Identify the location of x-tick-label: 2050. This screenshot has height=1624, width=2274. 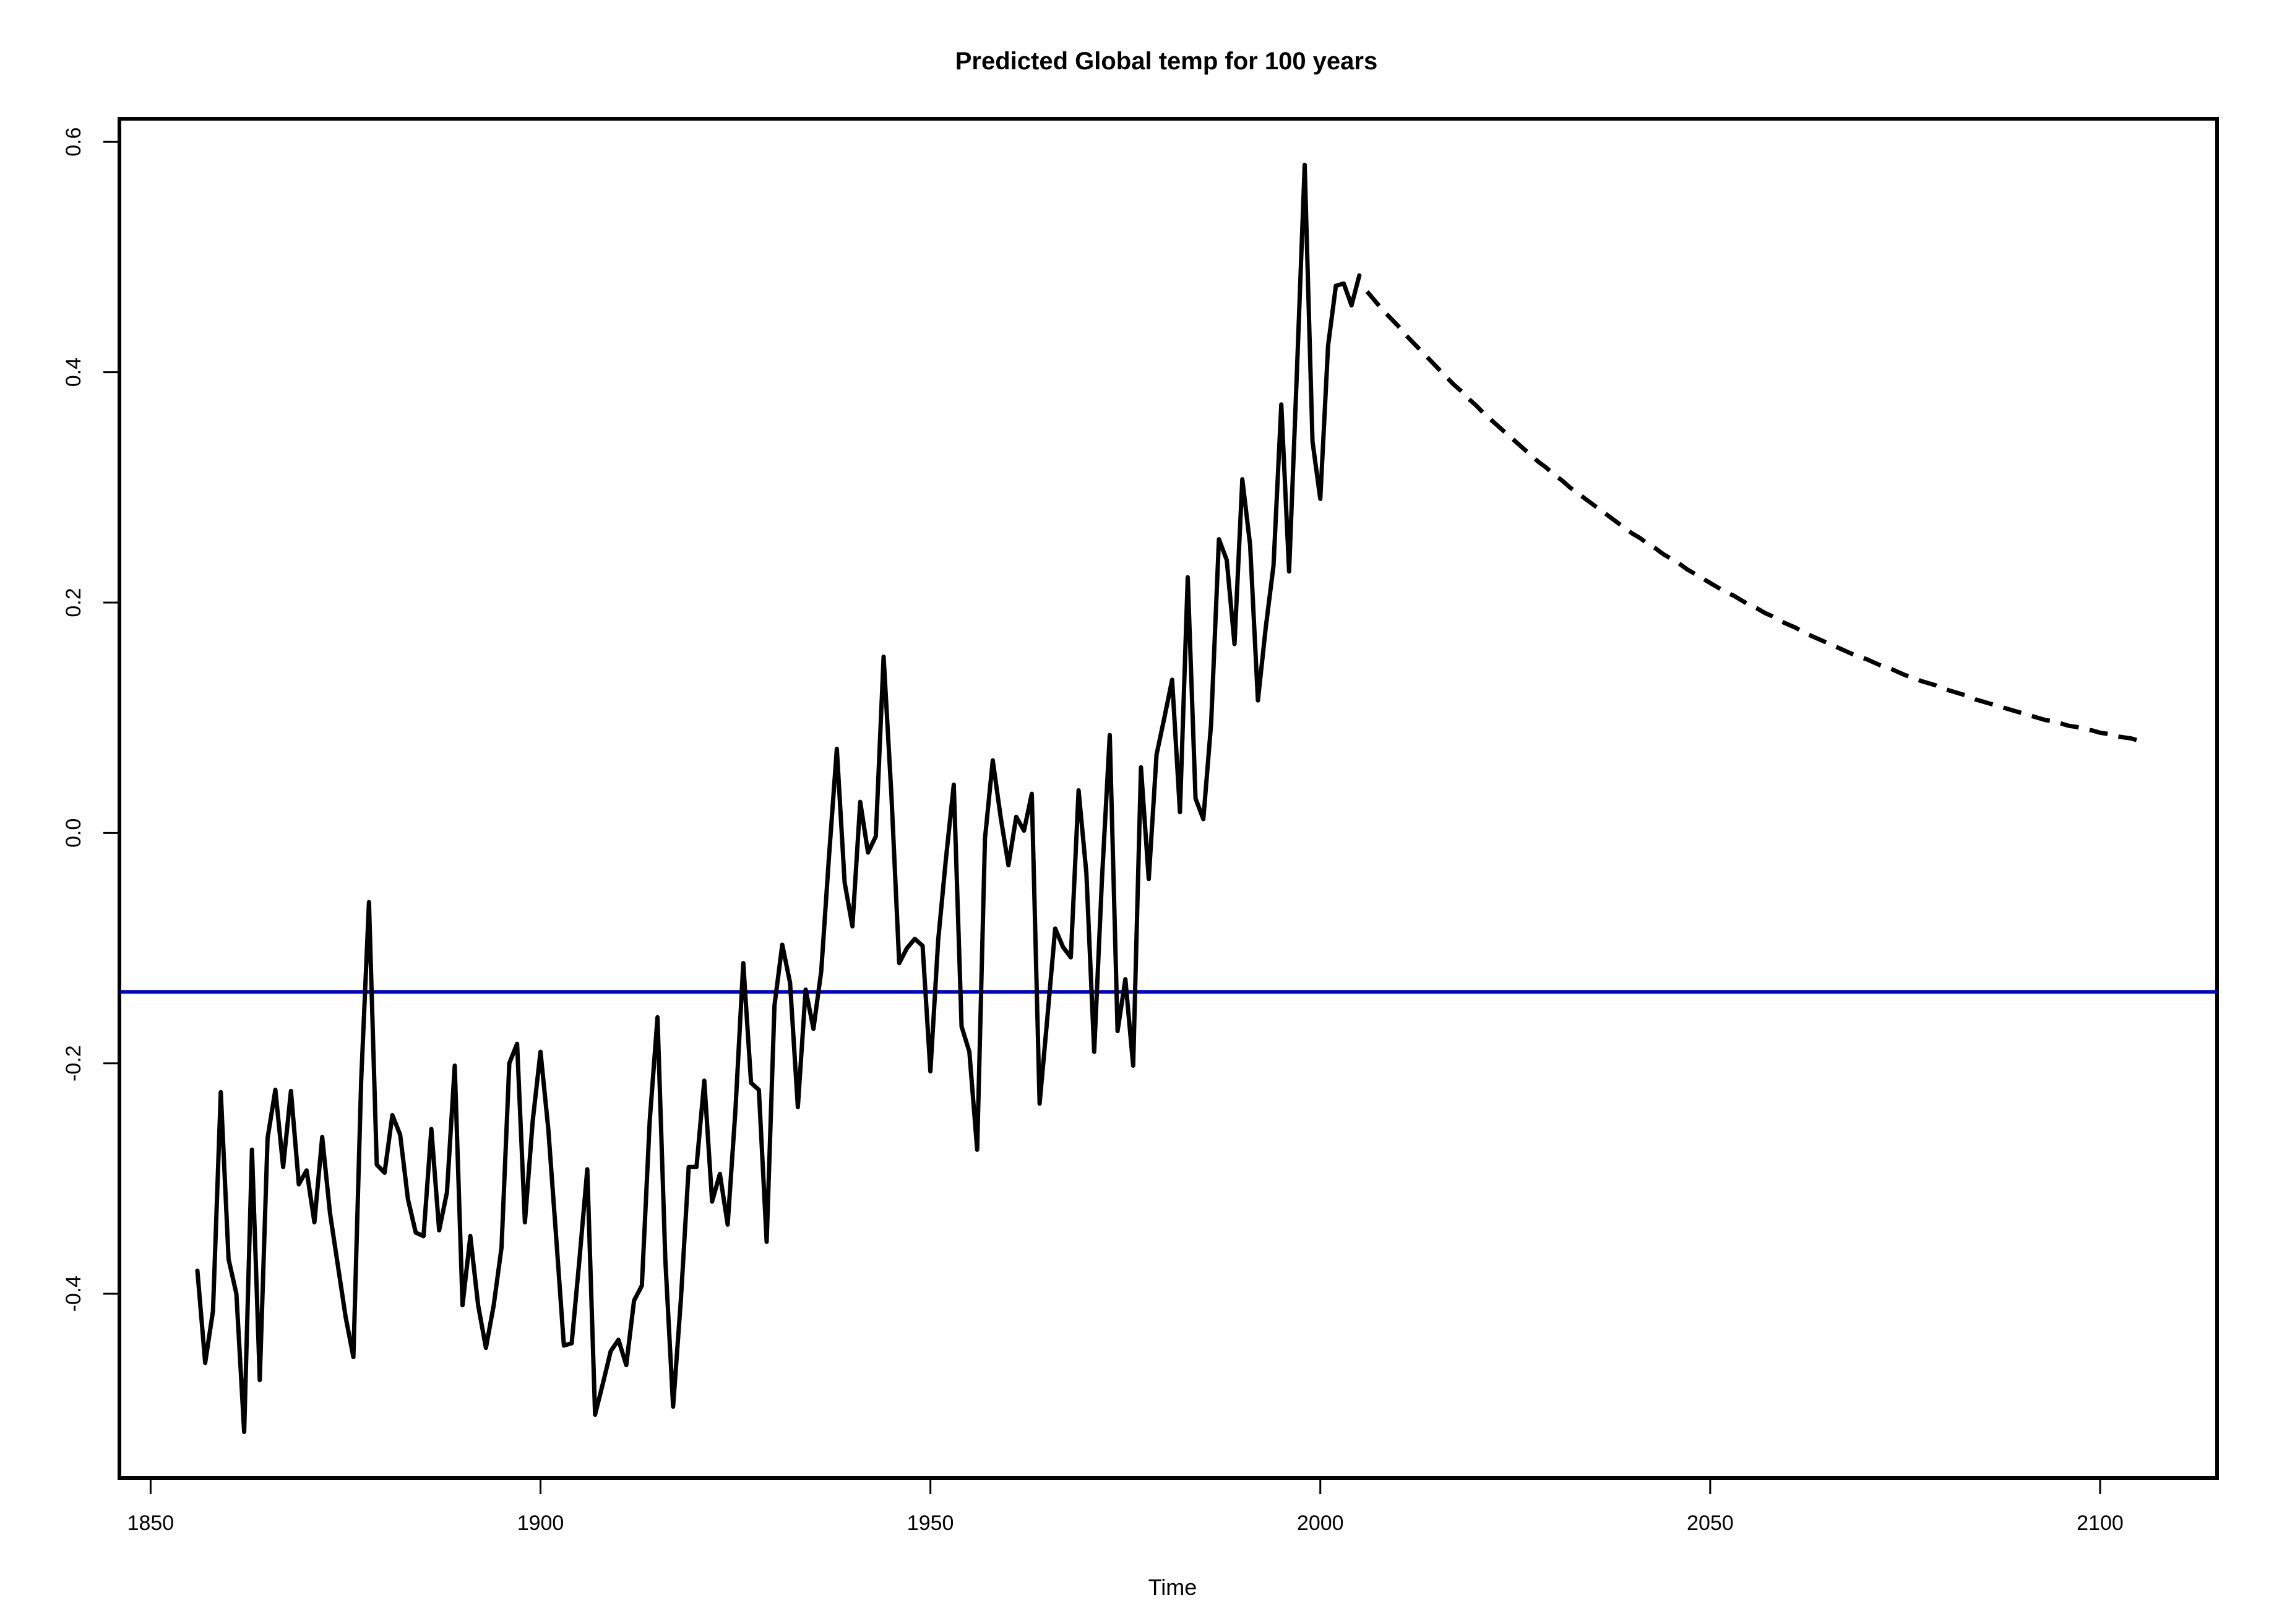
(1711, 1523).